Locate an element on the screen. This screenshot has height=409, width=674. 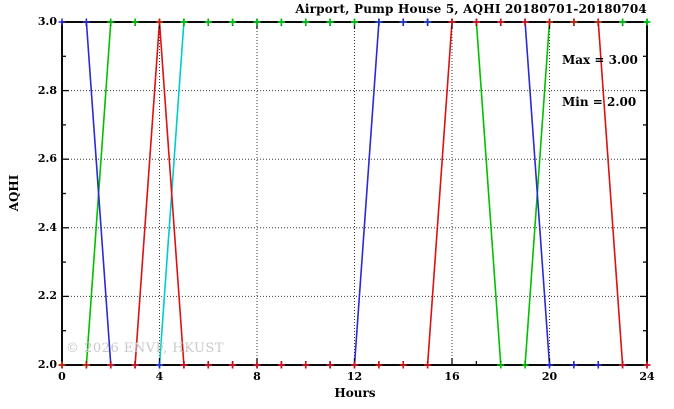
x-tick-label: 4 is located at coordinates (159, 376).